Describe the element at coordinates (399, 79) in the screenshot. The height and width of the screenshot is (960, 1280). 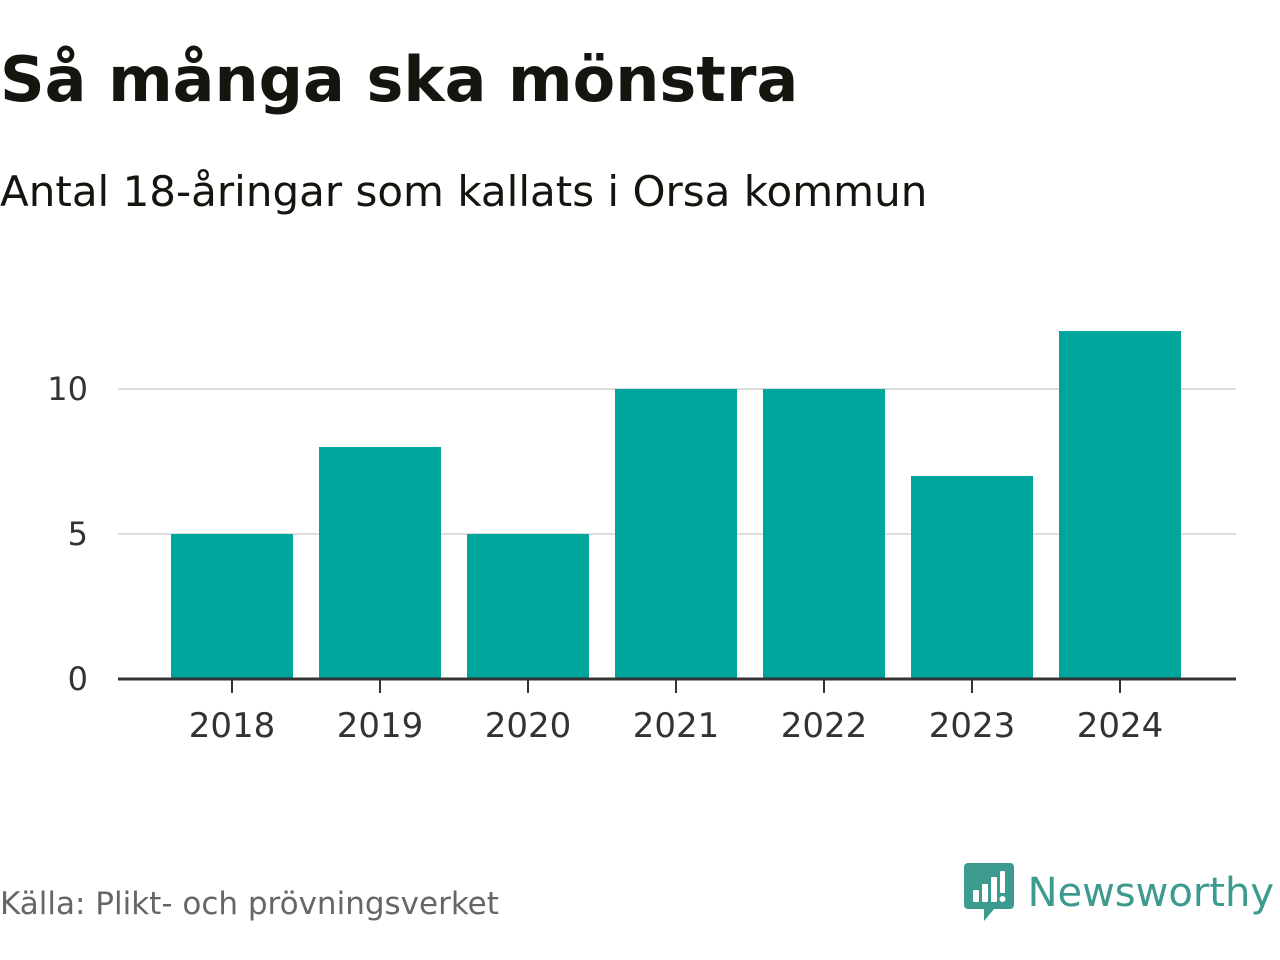
I see `chart-title: Så många ska mönstra` at that location.